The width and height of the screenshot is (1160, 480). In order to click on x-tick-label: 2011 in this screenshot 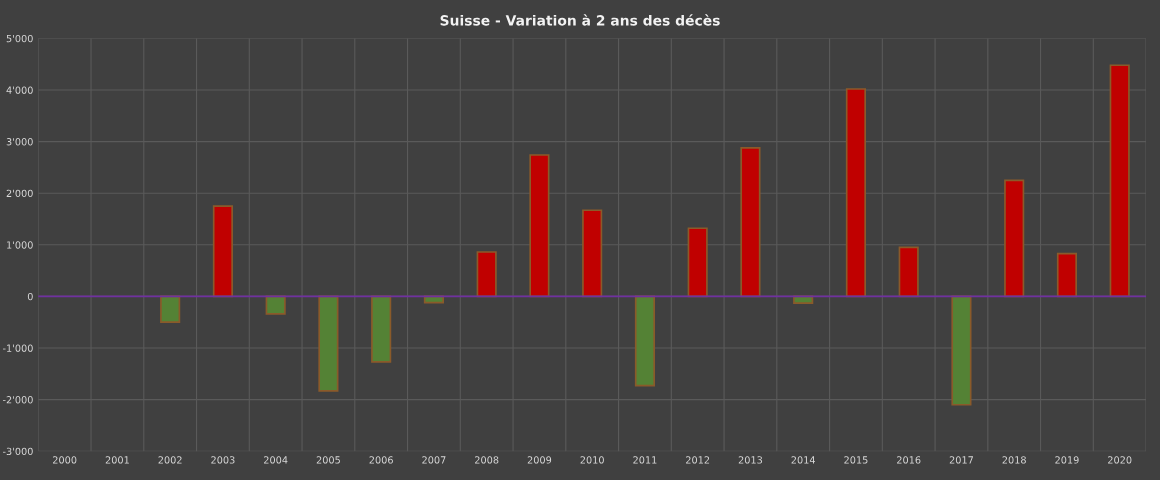, I will do `click(645, 460)`.